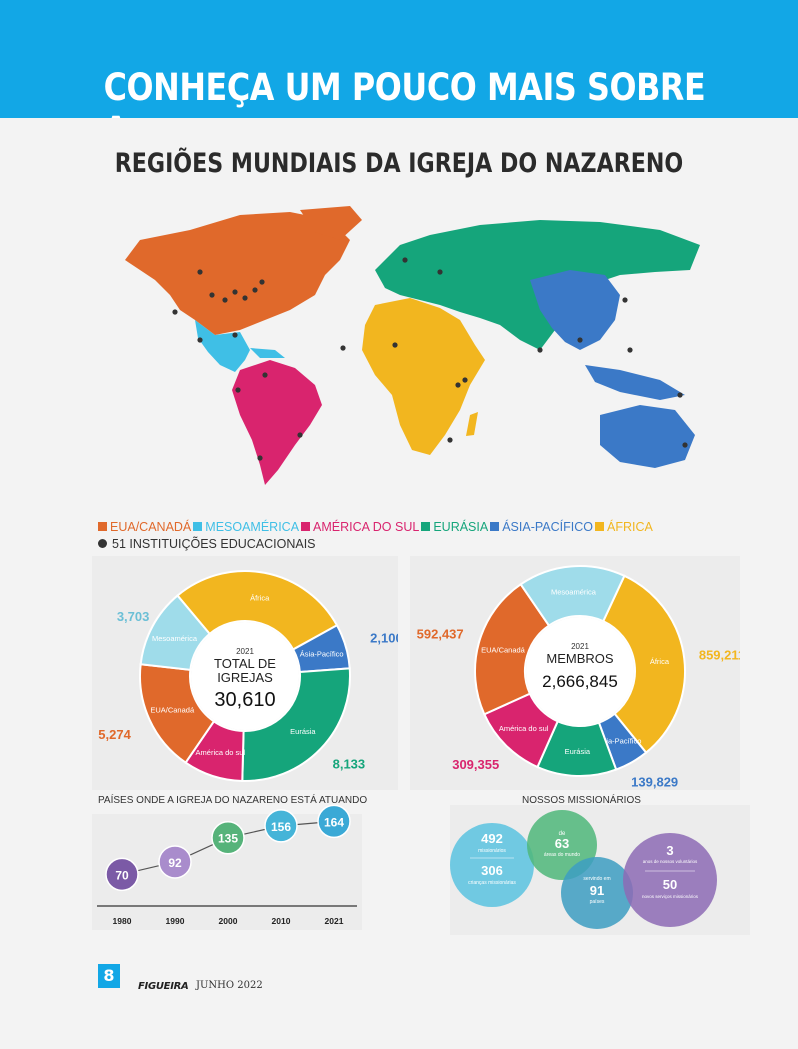  I want to click on donut-center-label: TOTAL DE, so click(245, 663).